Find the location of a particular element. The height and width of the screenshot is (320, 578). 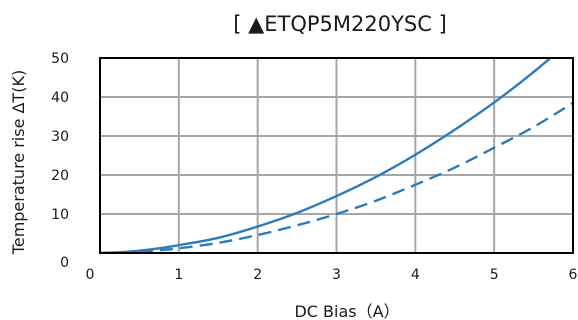

y-tick-label: 40 is located at coordinates (60, 98).